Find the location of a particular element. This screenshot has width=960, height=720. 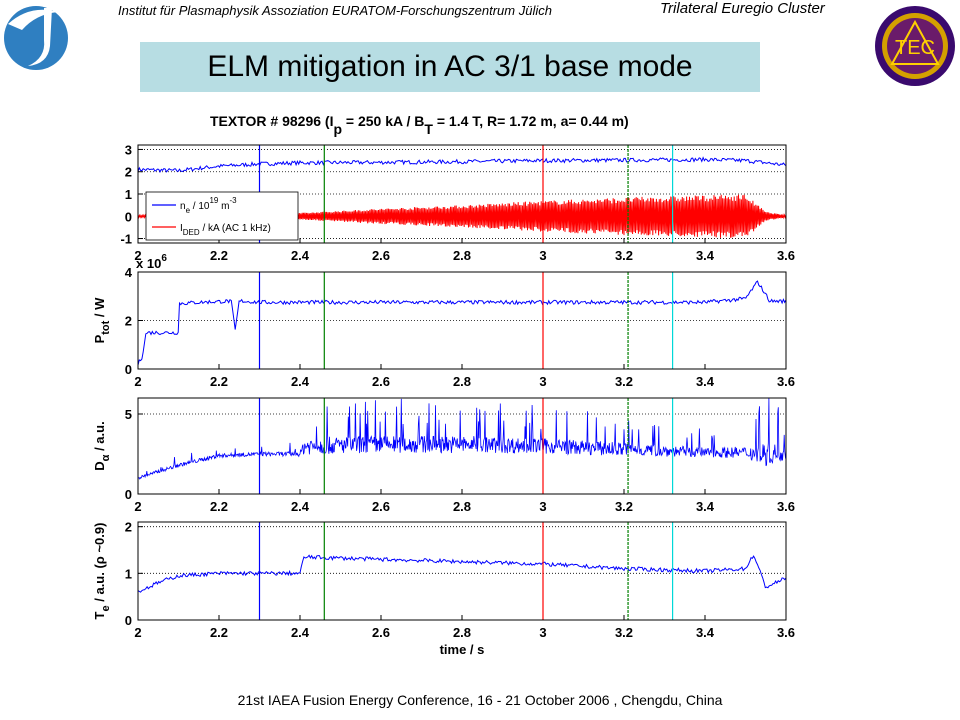

cluster-header: Trilateral Euregio Cluster is located at coordinates (742, 8).